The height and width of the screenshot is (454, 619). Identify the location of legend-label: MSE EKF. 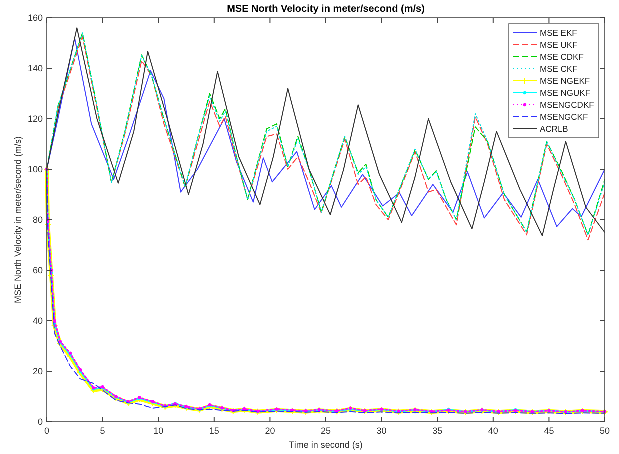
(559, 33).